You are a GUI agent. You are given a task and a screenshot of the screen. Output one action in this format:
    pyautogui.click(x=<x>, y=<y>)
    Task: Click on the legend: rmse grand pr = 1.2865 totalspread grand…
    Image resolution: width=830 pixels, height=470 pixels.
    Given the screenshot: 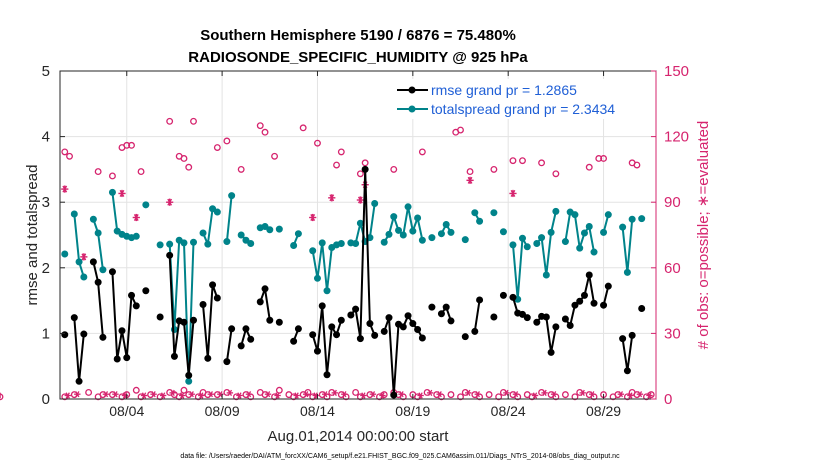 What is the action you would take?
    pyautogui.click(x=518, y=99)
    